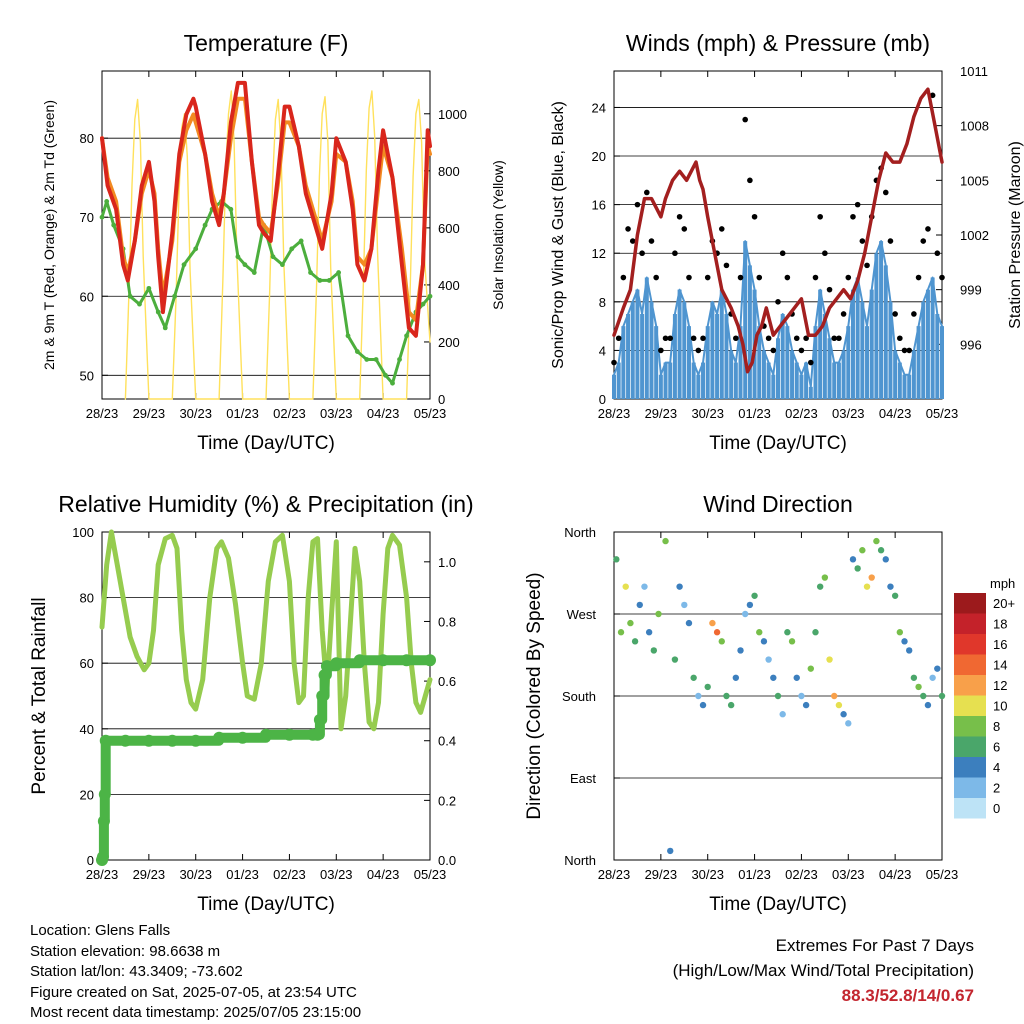  I want to click on y2-tick-label: 1002, so click(974, 235).